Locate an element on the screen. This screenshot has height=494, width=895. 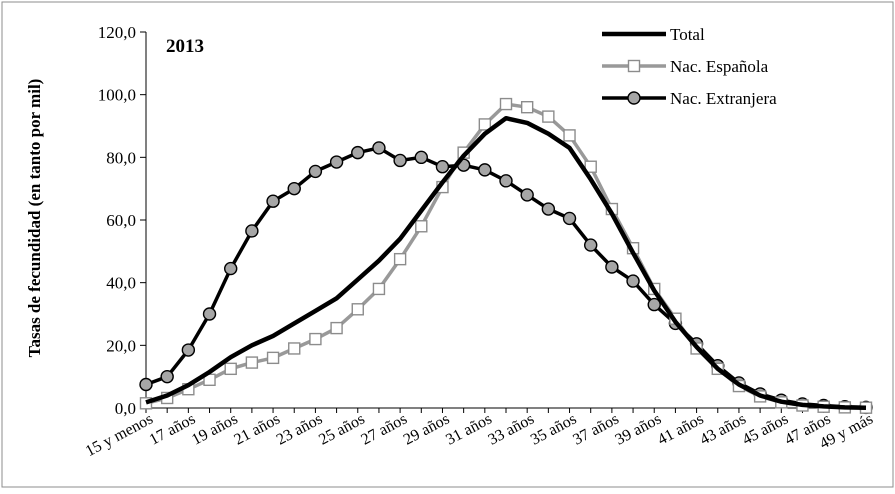
legend: Total Nac. Española Nac. Extranjera is located at coordinates (689, 66).